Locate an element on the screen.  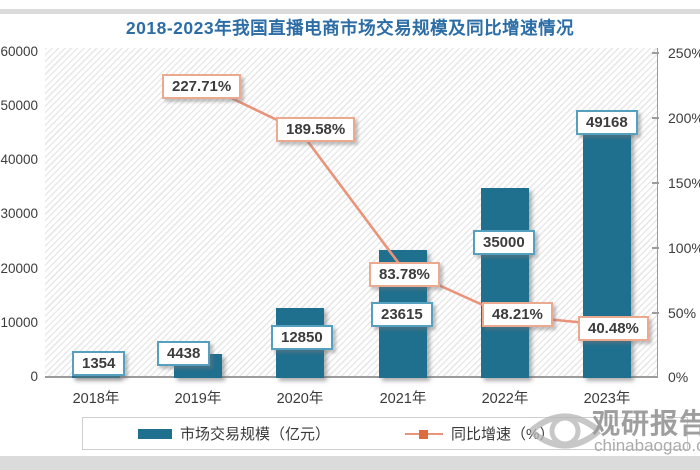
x-label-2023: 2023年 is located at coordinates (607, 399).